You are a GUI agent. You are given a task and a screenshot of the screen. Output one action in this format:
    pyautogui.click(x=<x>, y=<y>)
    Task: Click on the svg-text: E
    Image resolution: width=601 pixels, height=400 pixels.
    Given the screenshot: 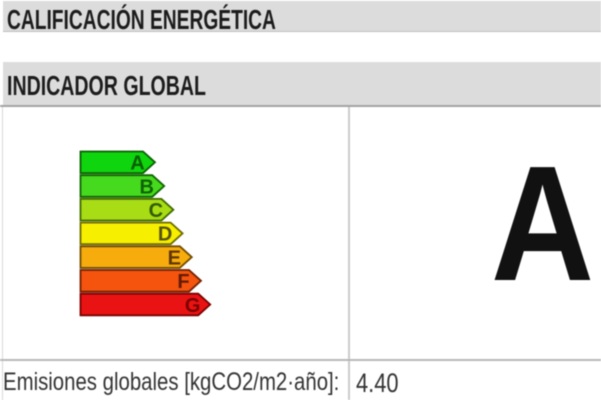 What is the action you would take?
    pyautogui.click(x=174, y=258)
    